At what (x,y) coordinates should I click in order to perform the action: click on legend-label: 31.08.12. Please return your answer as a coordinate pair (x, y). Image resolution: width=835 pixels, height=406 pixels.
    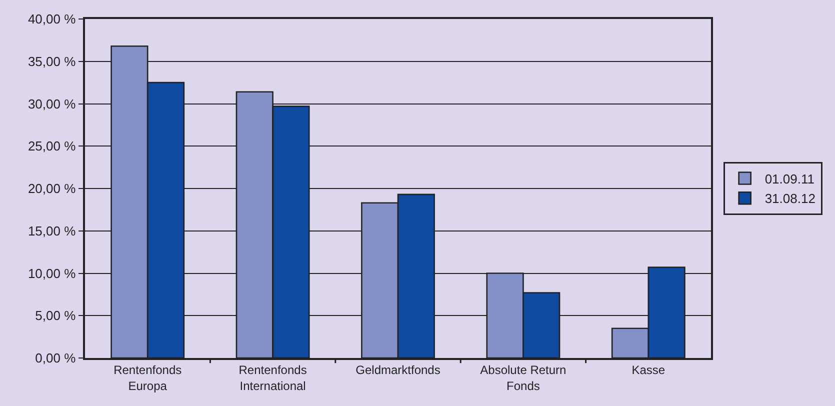
    Looking at the image, I should click on (790, 198).